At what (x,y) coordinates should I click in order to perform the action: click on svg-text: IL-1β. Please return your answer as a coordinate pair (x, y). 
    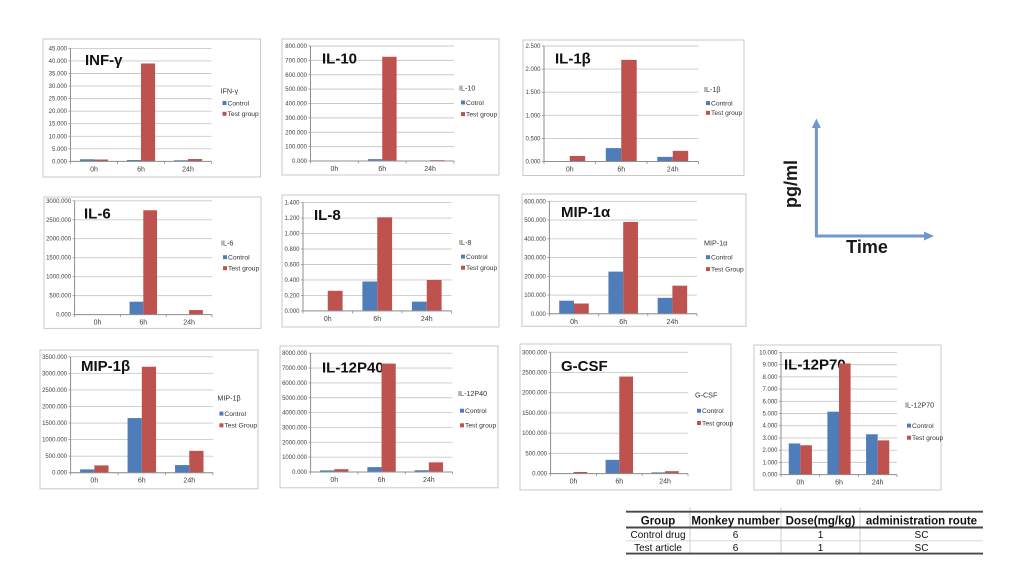
    Looking at the image, I should click on (573, 59).